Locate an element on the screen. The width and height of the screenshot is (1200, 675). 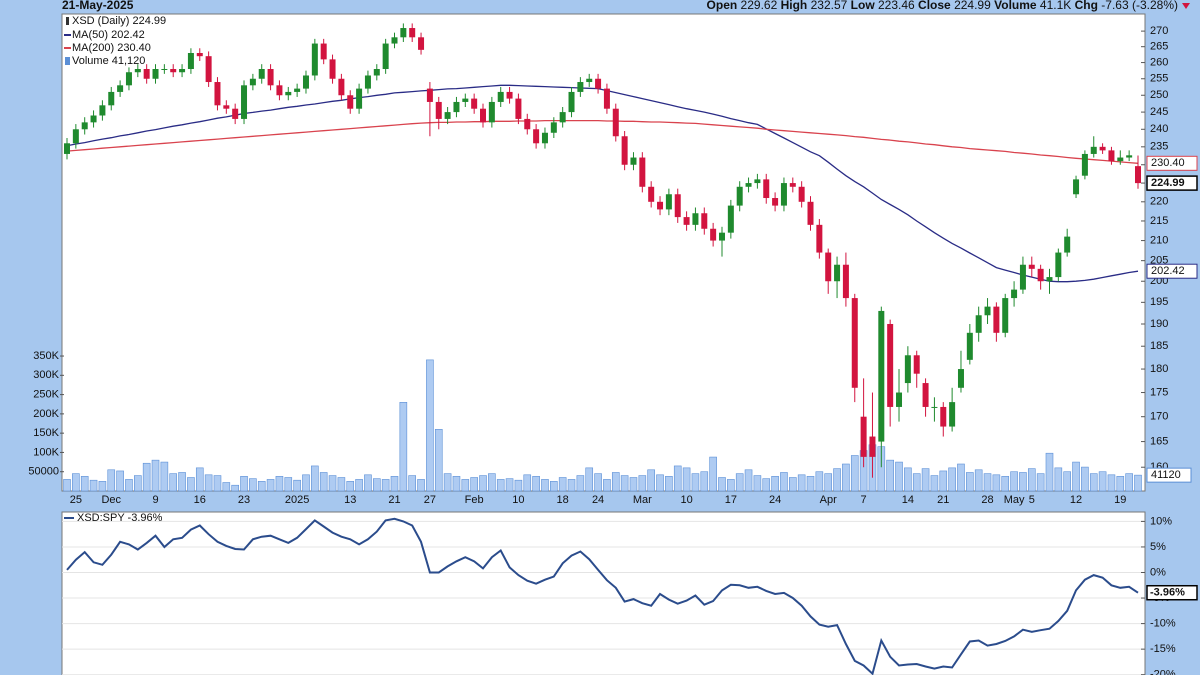
legend-label: MA(50) 202.42 is located at coordinates (108, 35).